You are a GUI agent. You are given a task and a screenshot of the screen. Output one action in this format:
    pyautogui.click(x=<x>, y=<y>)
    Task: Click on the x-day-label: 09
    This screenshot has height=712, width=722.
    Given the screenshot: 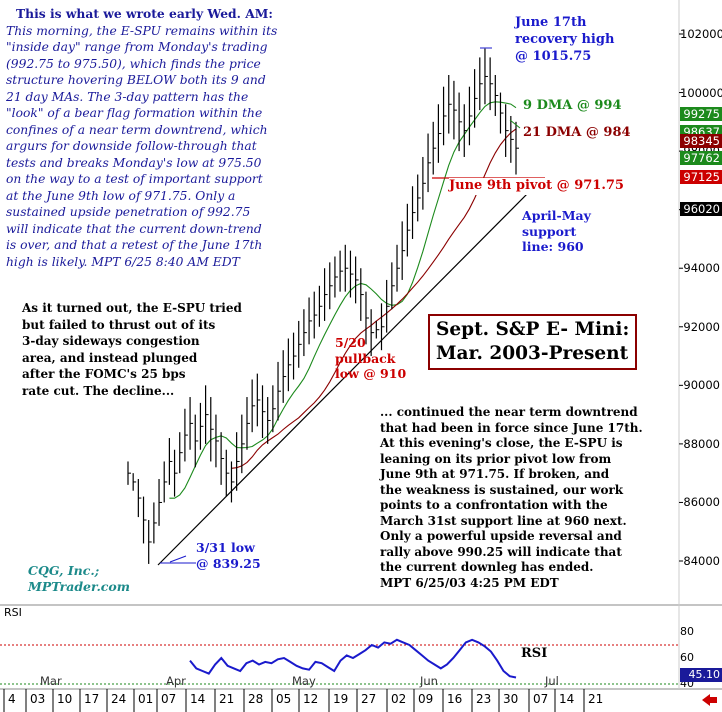 What is the action you would take?
    pyautogui.click(x=426, y=699)
    